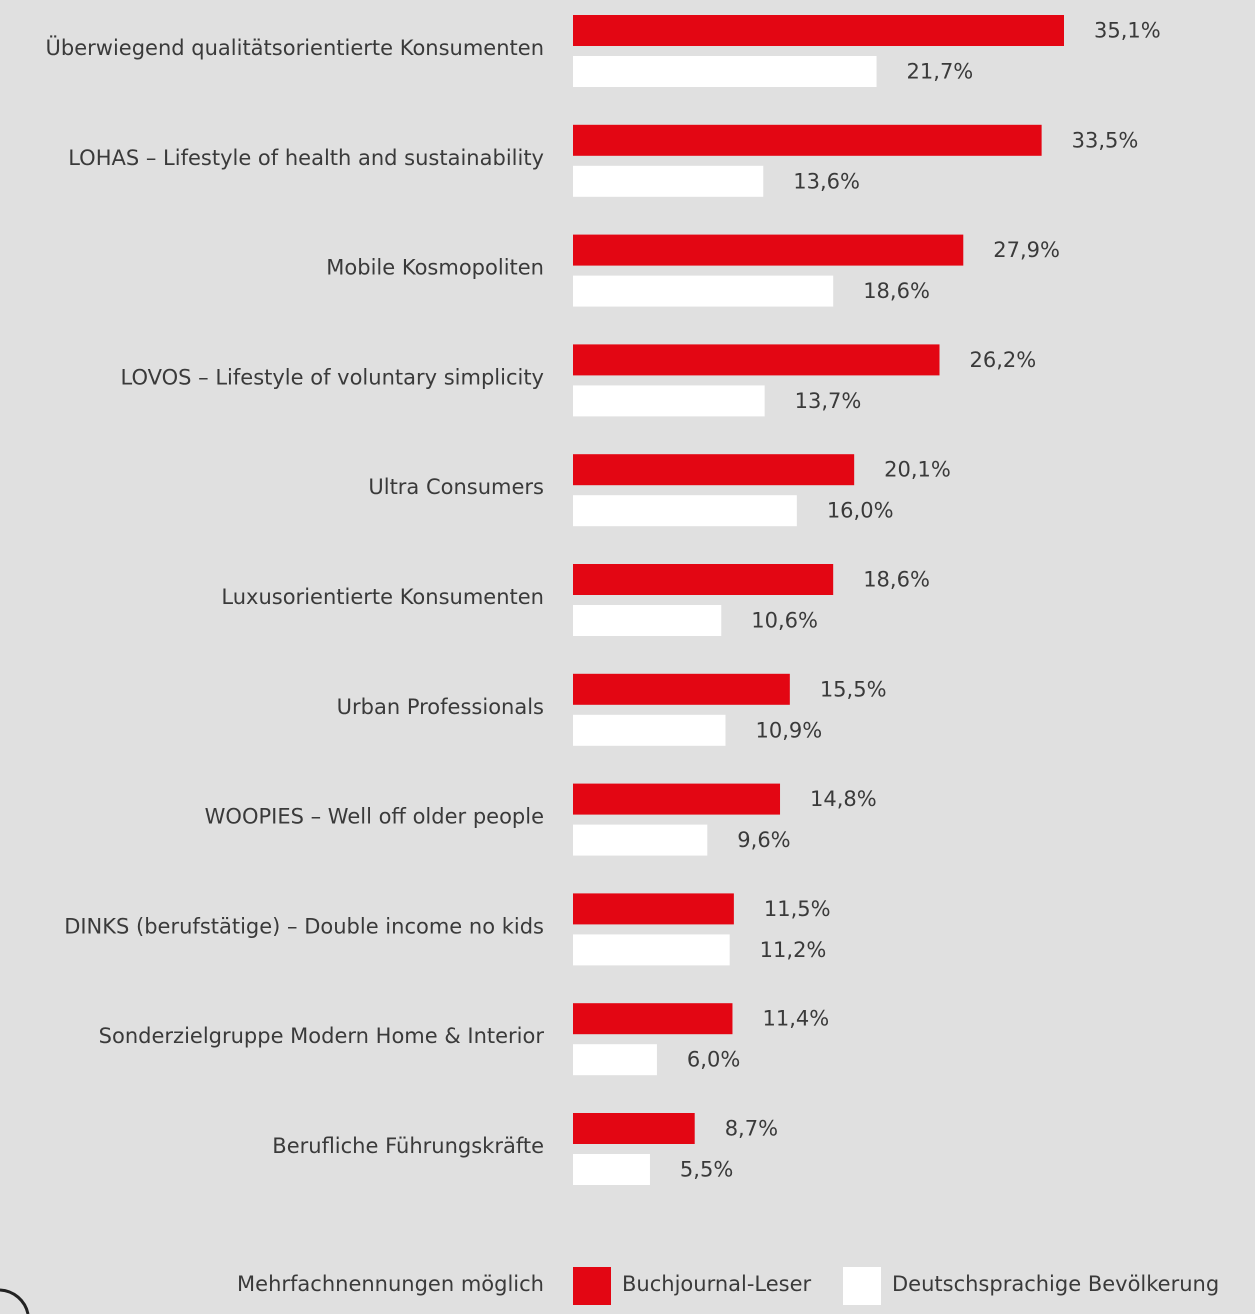  I want to click on value-label: 15,5%, so click(853, 689).